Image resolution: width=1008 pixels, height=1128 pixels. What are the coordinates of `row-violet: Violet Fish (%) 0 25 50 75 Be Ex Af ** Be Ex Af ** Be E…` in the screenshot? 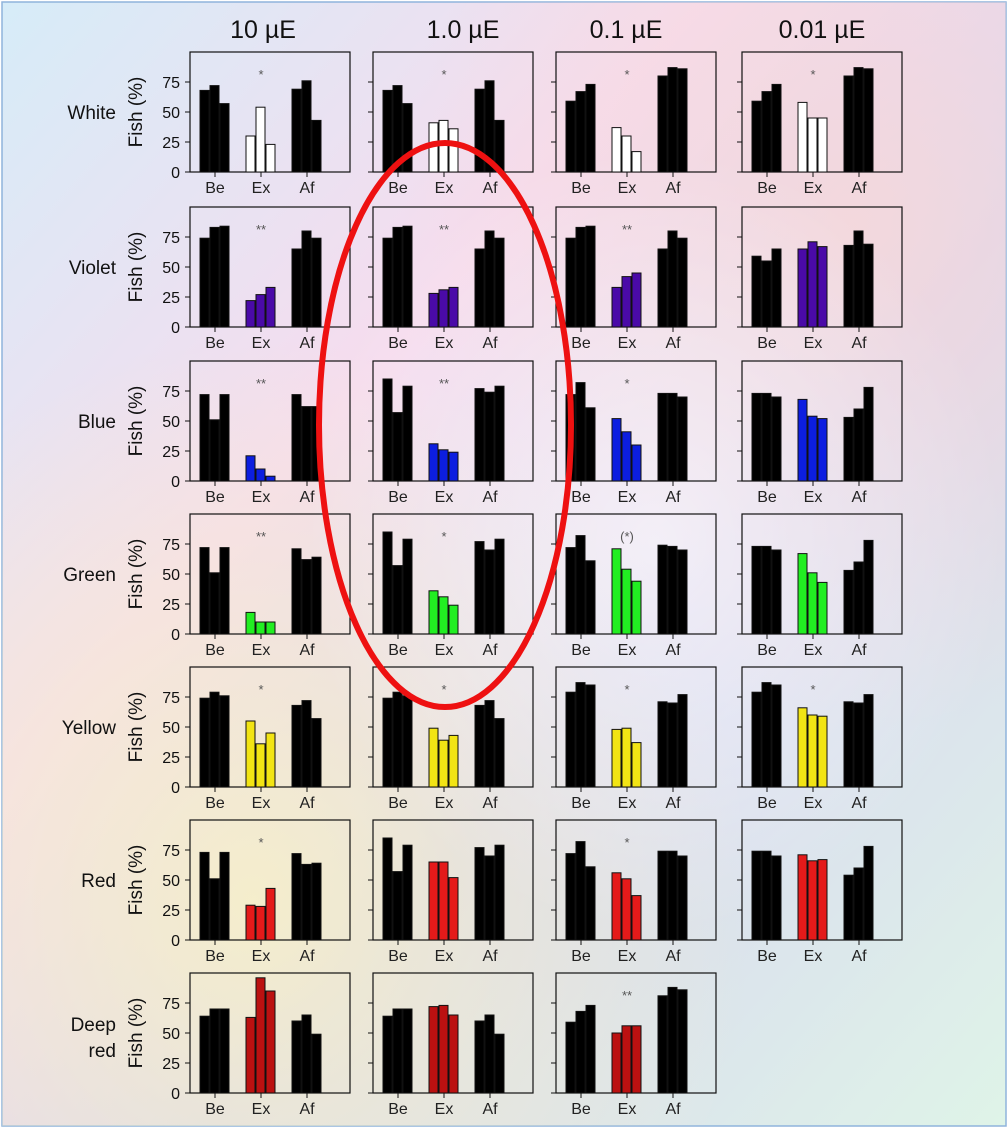 It's located at (486, 279).